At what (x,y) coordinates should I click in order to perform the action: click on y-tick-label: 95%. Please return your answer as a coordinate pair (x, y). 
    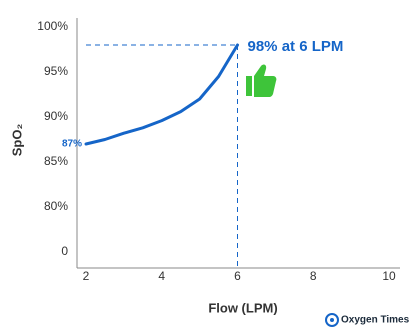
    Looking at the image, I should click on (56, 71).